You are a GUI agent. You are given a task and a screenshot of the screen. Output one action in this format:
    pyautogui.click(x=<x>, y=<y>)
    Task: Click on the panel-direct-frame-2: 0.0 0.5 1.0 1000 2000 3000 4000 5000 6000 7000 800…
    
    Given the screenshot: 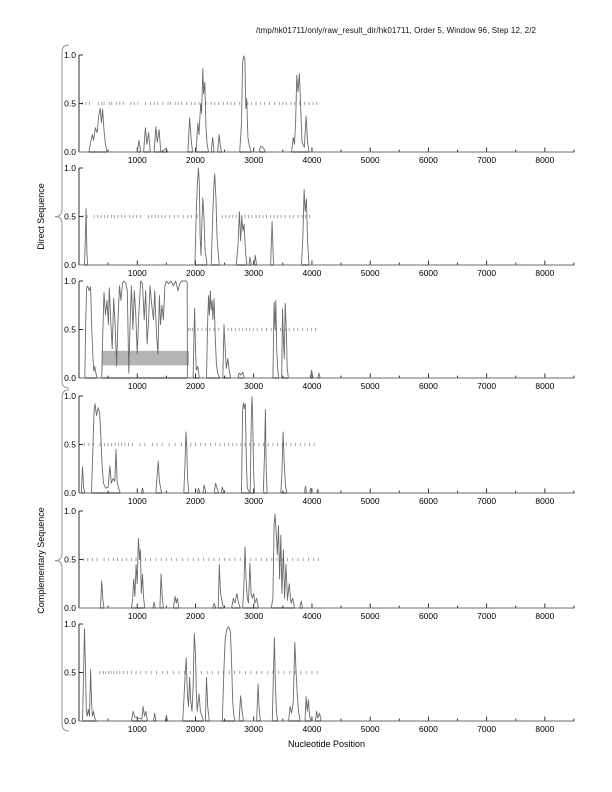 What is the action you would take?
    pyautogui.click(x=319, y=220)
    